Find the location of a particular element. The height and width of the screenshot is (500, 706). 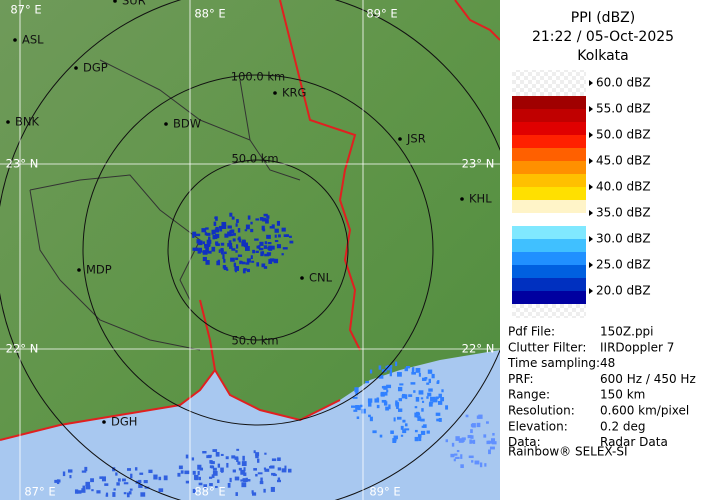

grid-label: 87° E is located at coordinates (39, 492).